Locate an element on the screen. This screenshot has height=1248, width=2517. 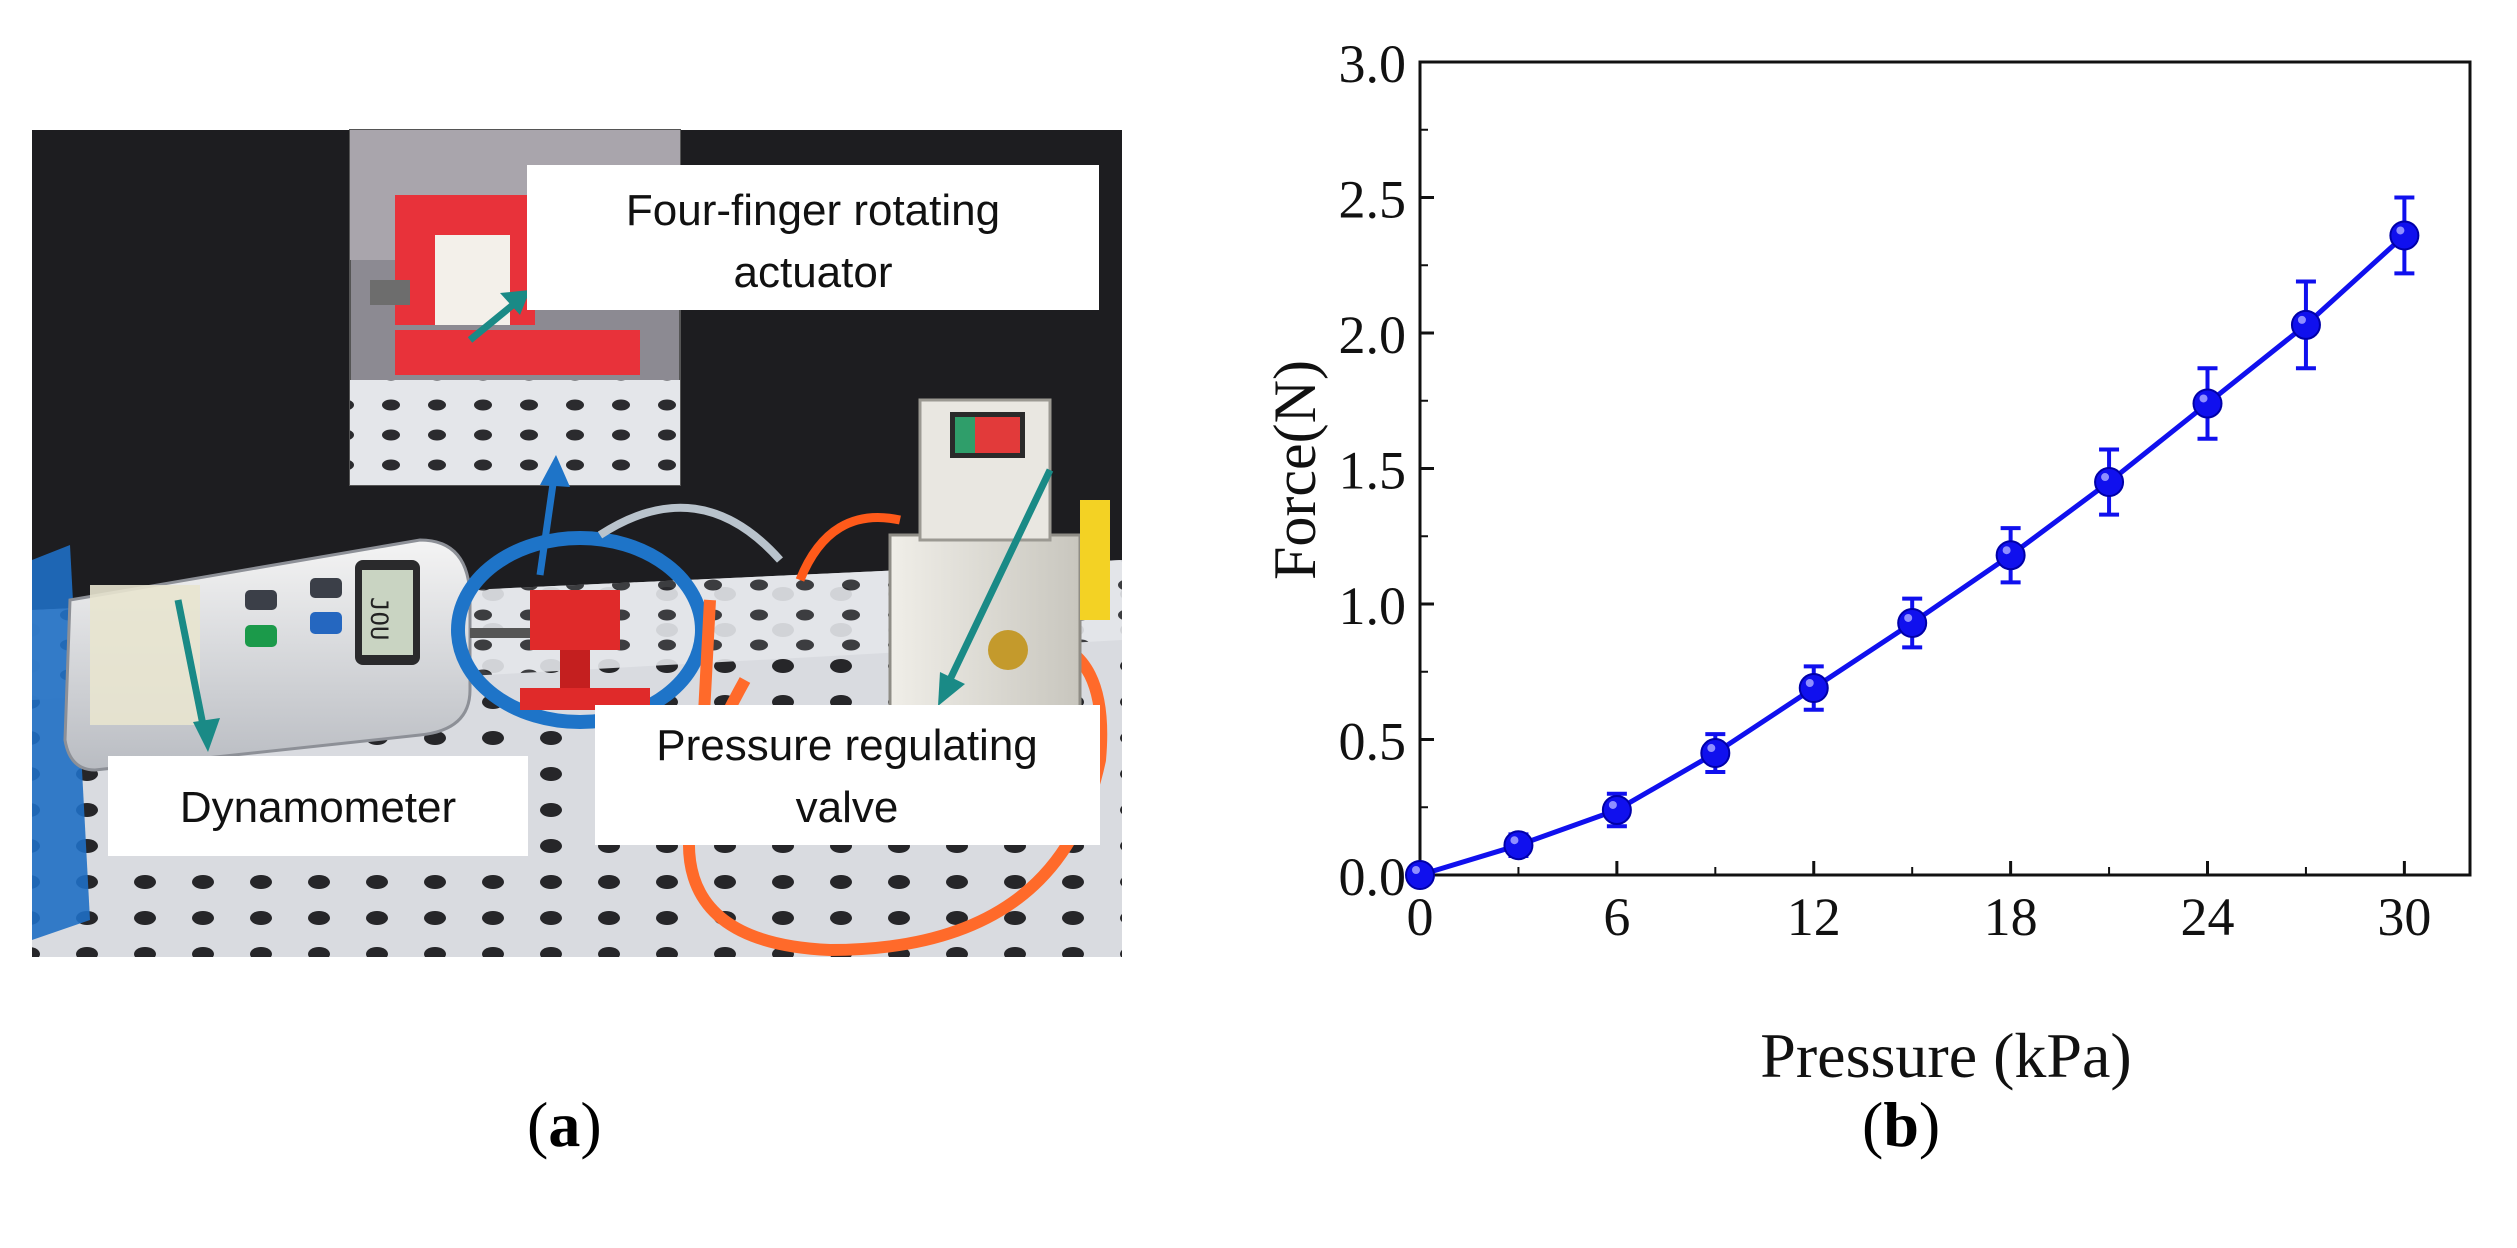
dynamometer-device: JOU is located at coordinates (267, 655).